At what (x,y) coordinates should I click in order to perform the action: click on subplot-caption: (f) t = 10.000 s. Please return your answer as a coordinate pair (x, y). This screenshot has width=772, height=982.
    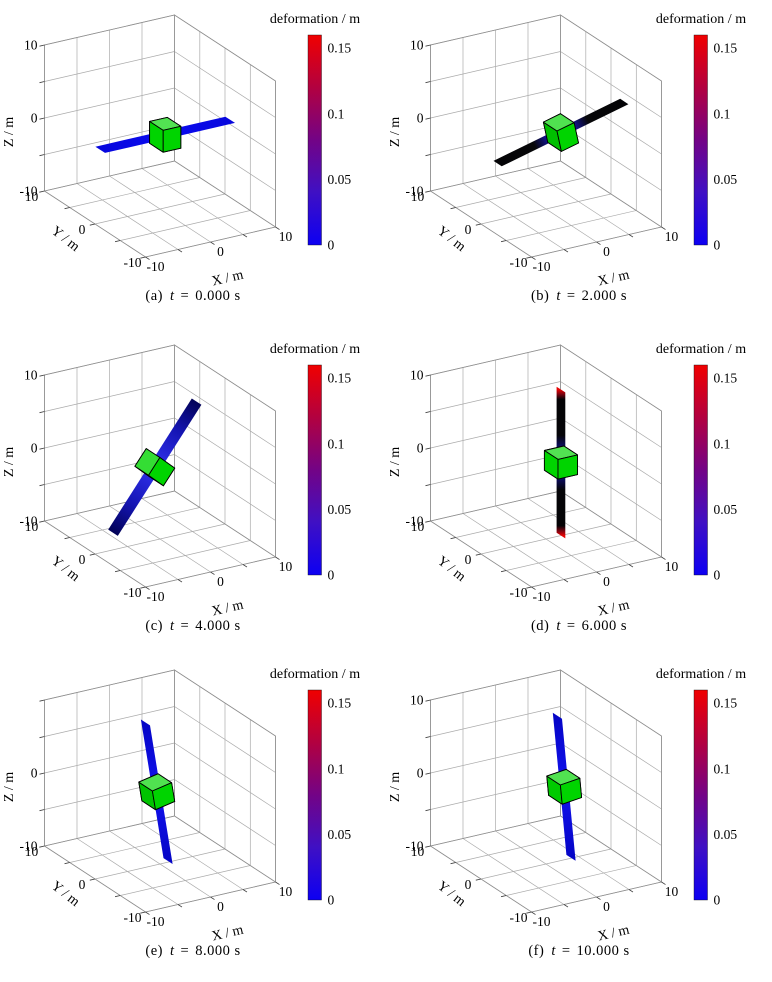
    Looking at the image, I should click on (578, 951).